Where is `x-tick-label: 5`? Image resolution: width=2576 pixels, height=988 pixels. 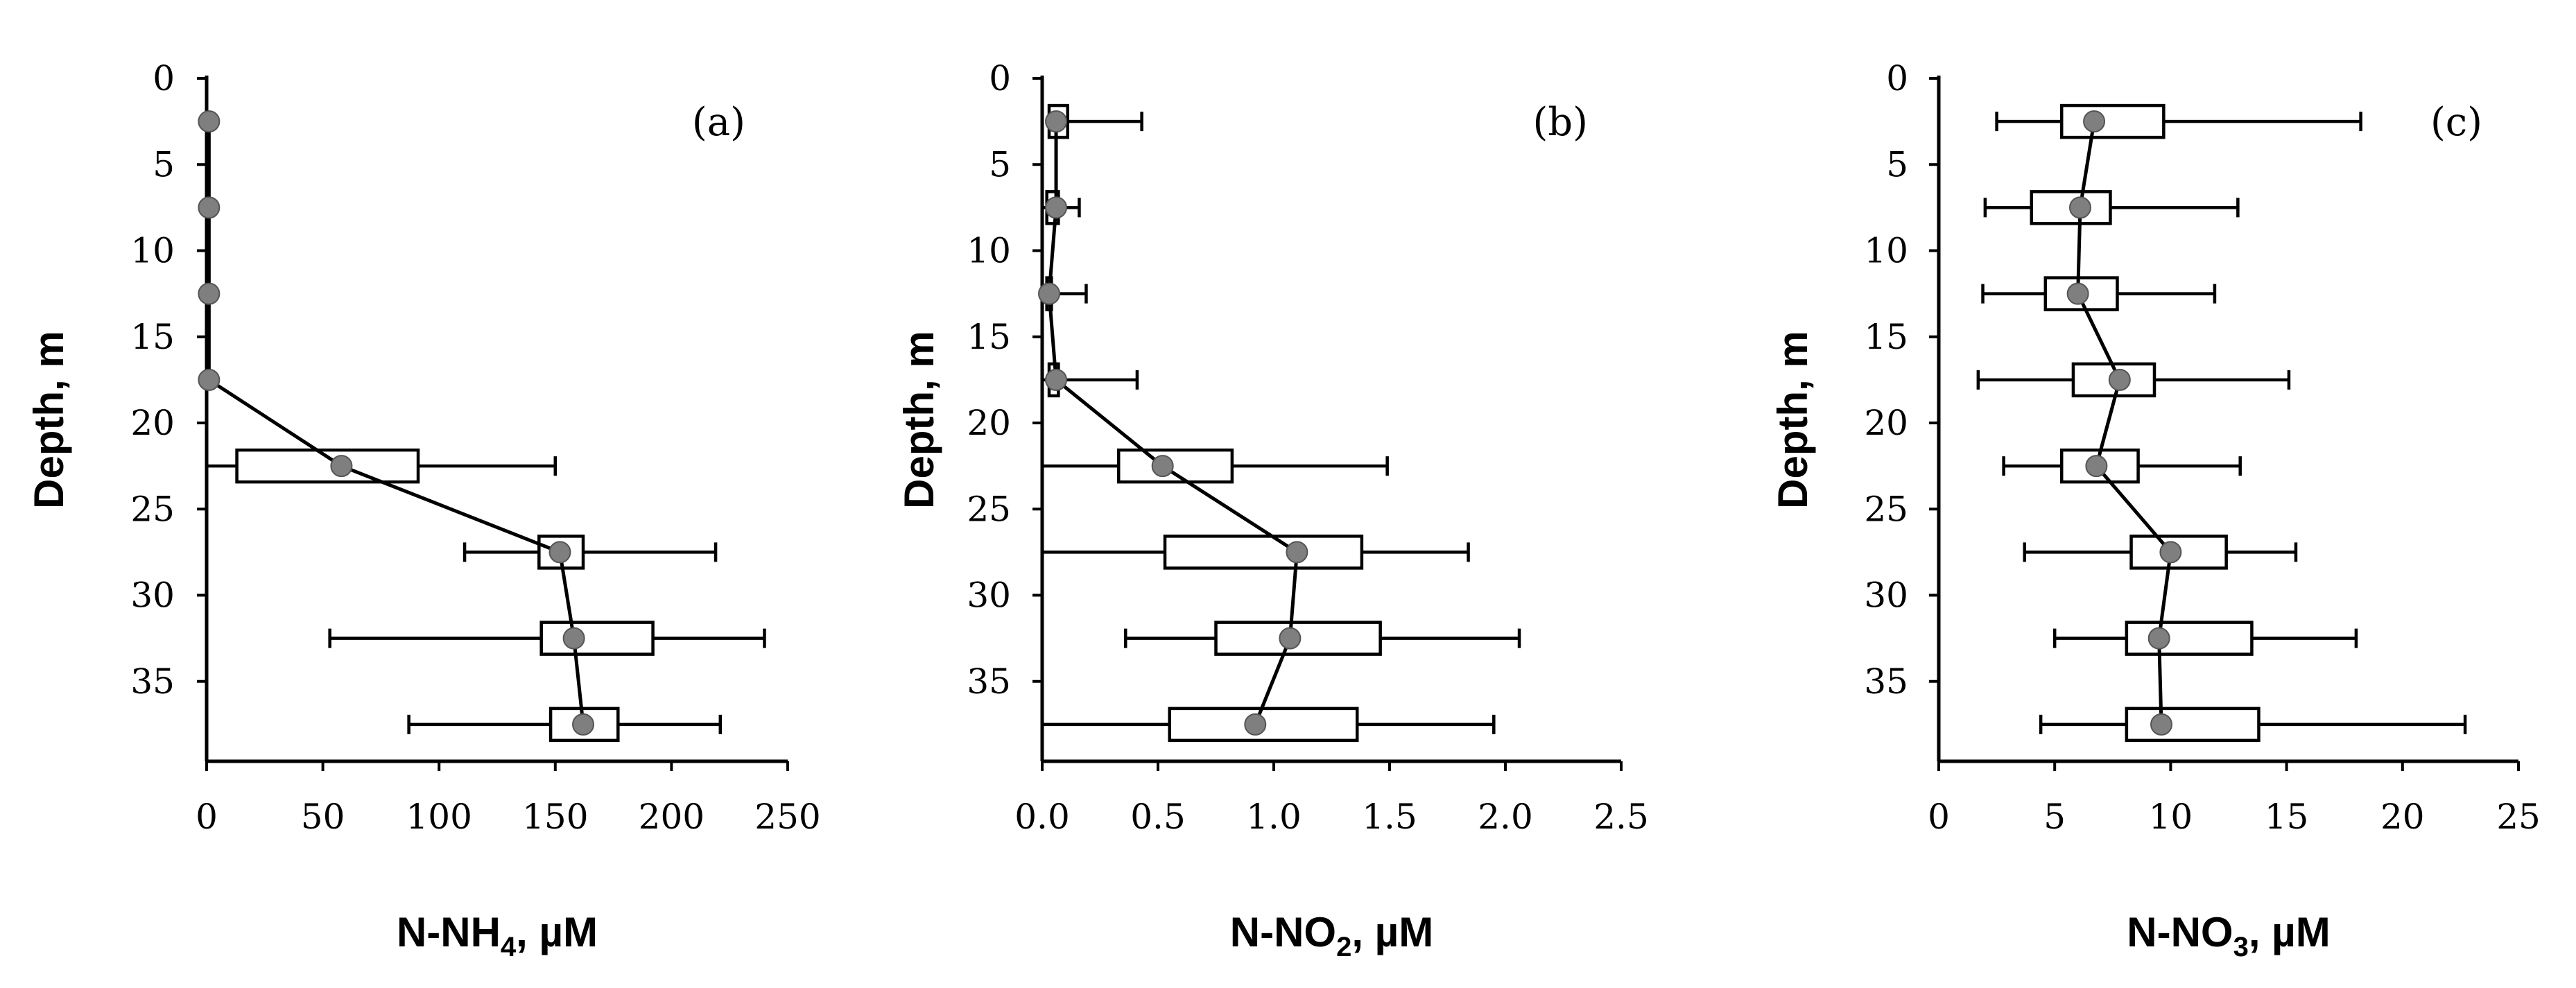
x-tick-label: 5 is located at coordinates (2054, 817).